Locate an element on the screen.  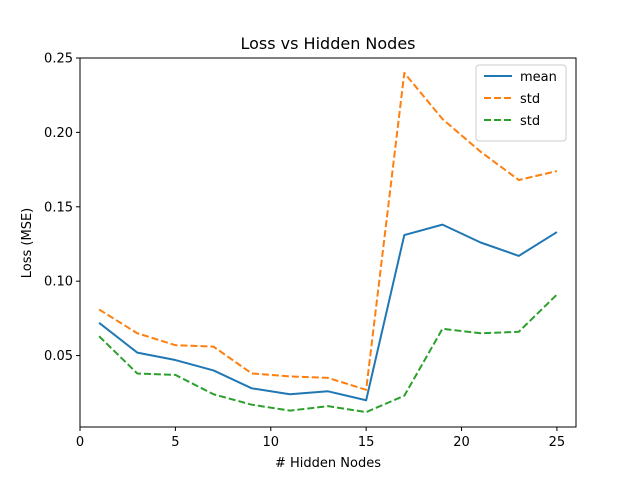
y-tick-label: 0.20 is located at coordinates (58, 133).